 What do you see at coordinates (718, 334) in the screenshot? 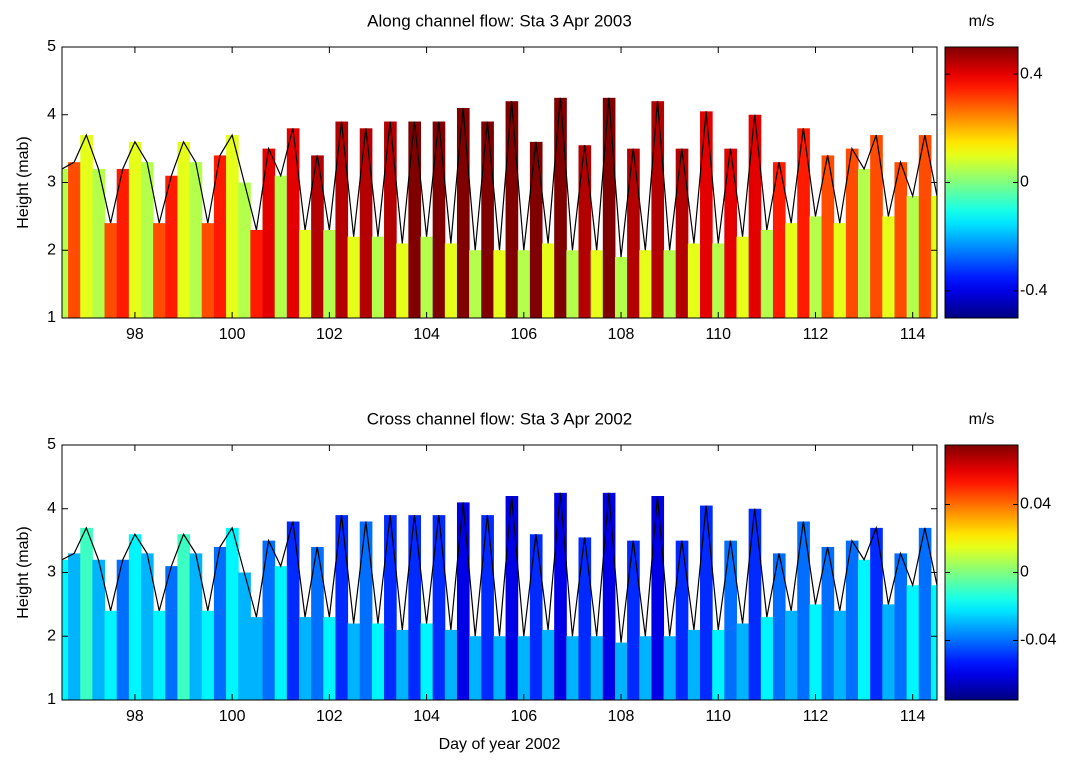
I see `x-tick-label: 110` at bounding box center [718, 334].